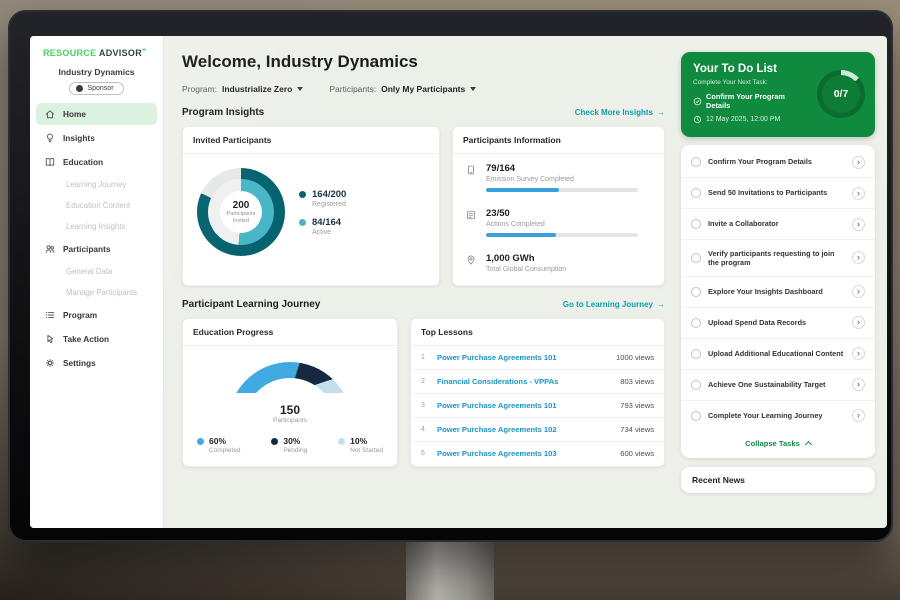  Describe the element at coordinates (778, 292) in the screenshot. I see `todo-task-row: Explore Your Insights Dashboard ›` at that location.